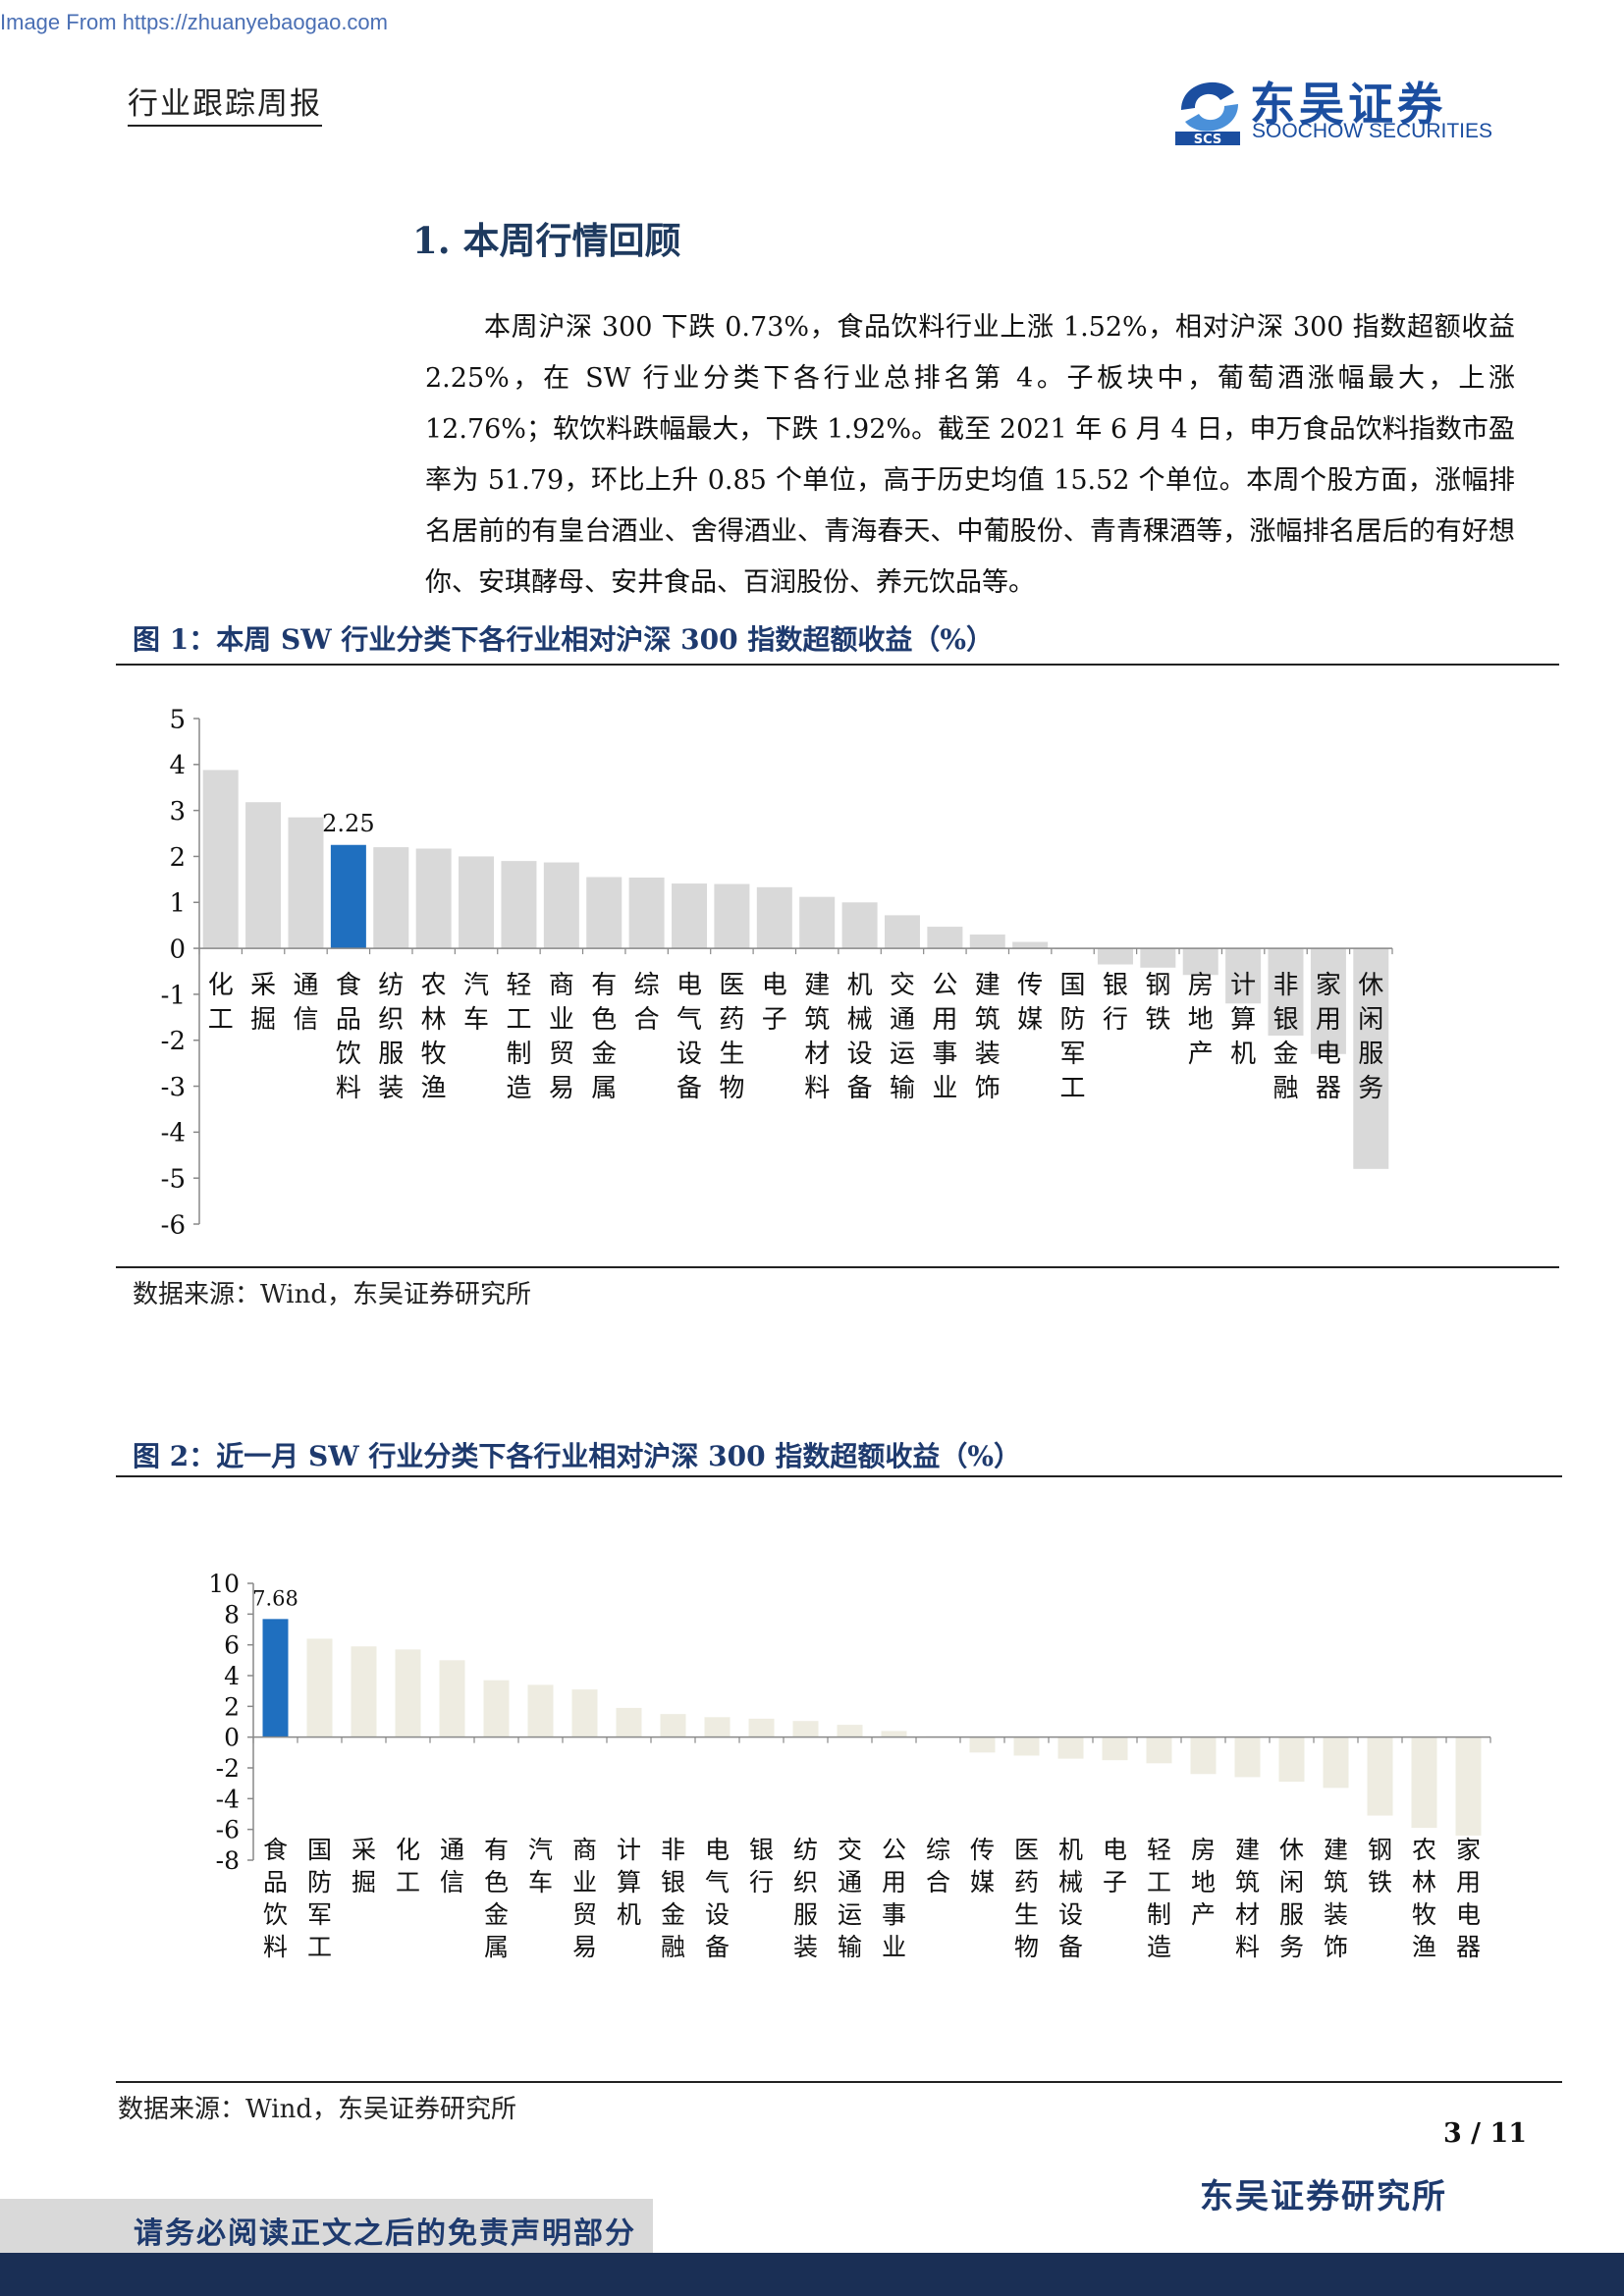  What do you see at coordinates (232, 1645) in the screenshot?
I see `chart1-y-tick-label: 6` at bounding box center [232, 1645].